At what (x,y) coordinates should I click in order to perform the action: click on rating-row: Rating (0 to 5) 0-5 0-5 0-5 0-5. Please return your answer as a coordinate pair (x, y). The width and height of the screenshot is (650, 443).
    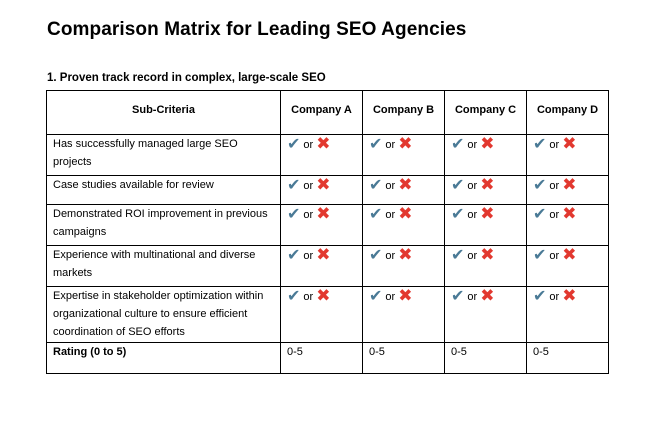
    Looking at the image, I should click on (327, 358).